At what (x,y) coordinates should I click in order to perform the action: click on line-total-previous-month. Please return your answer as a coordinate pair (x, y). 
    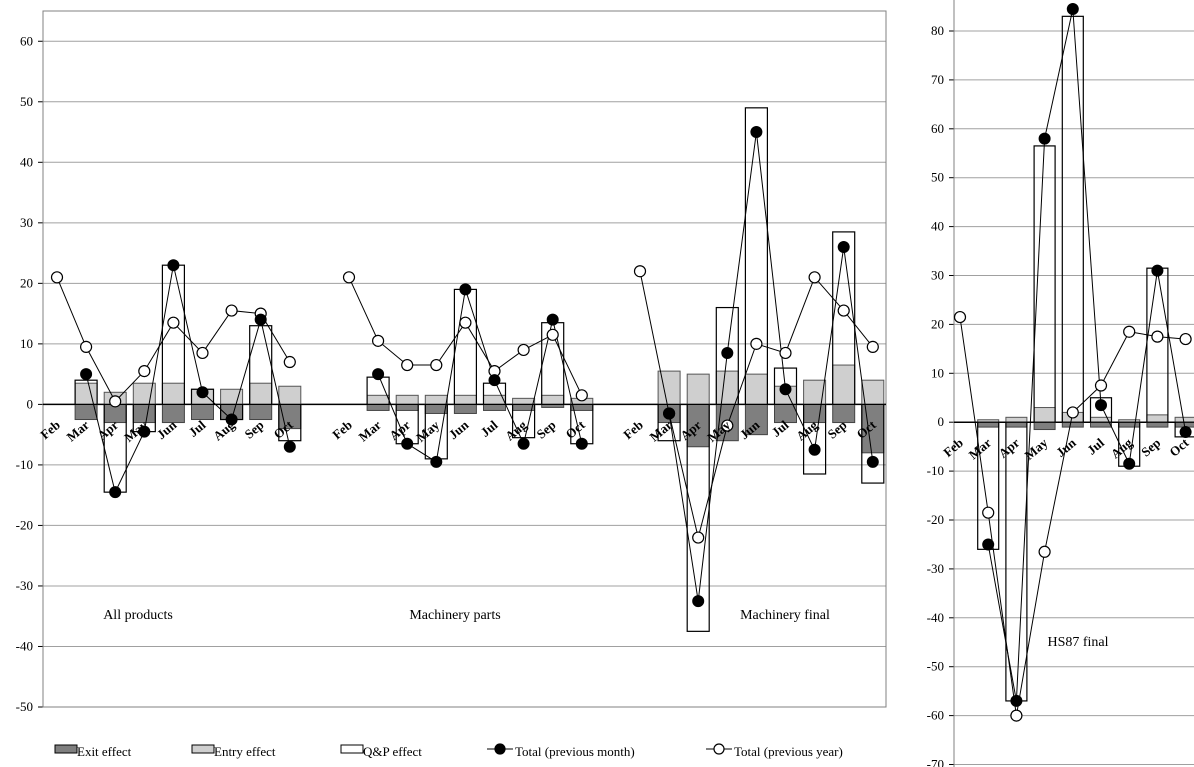
    Looking at the image, I should click on (771, 366).